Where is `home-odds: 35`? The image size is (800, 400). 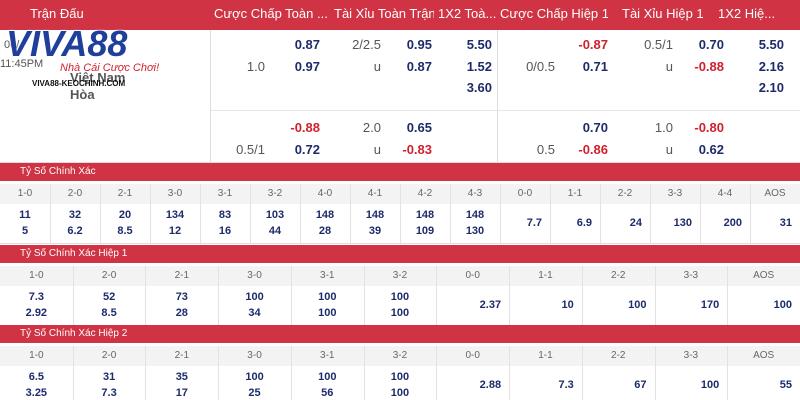 home-odds: 35 is located at coordinates (181, 377).